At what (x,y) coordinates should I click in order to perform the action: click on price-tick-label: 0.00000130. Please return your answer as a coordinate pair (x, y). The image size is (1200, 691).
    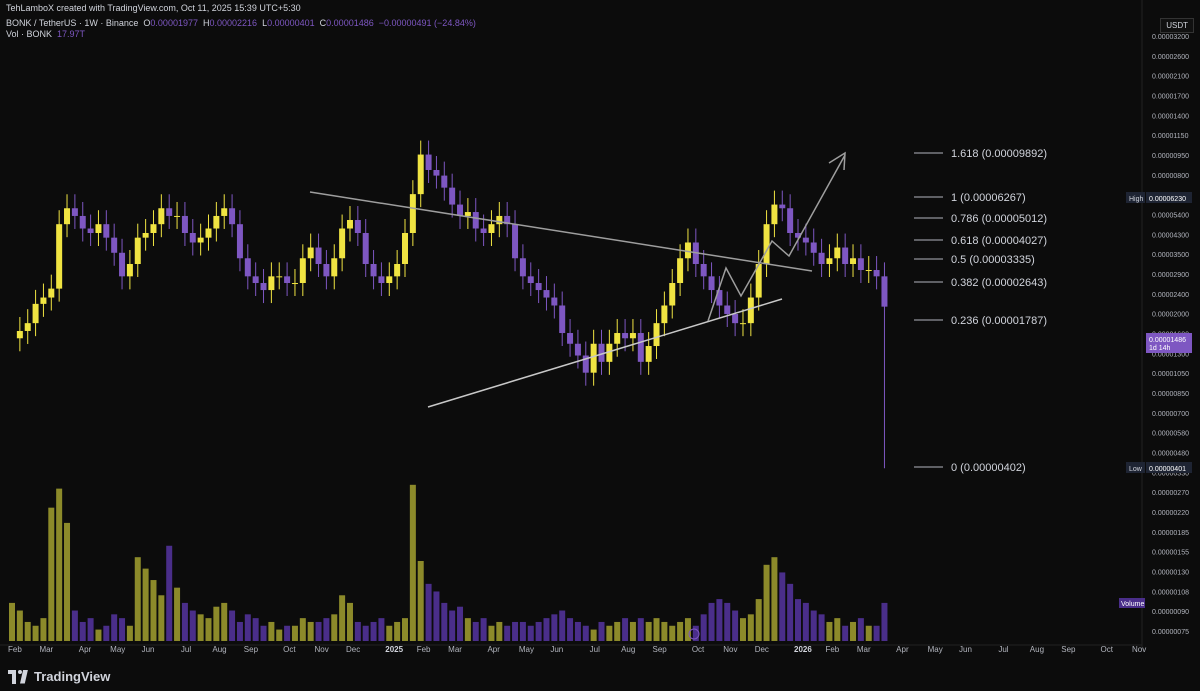
    Looking at the image, I should click on (1170, 573).